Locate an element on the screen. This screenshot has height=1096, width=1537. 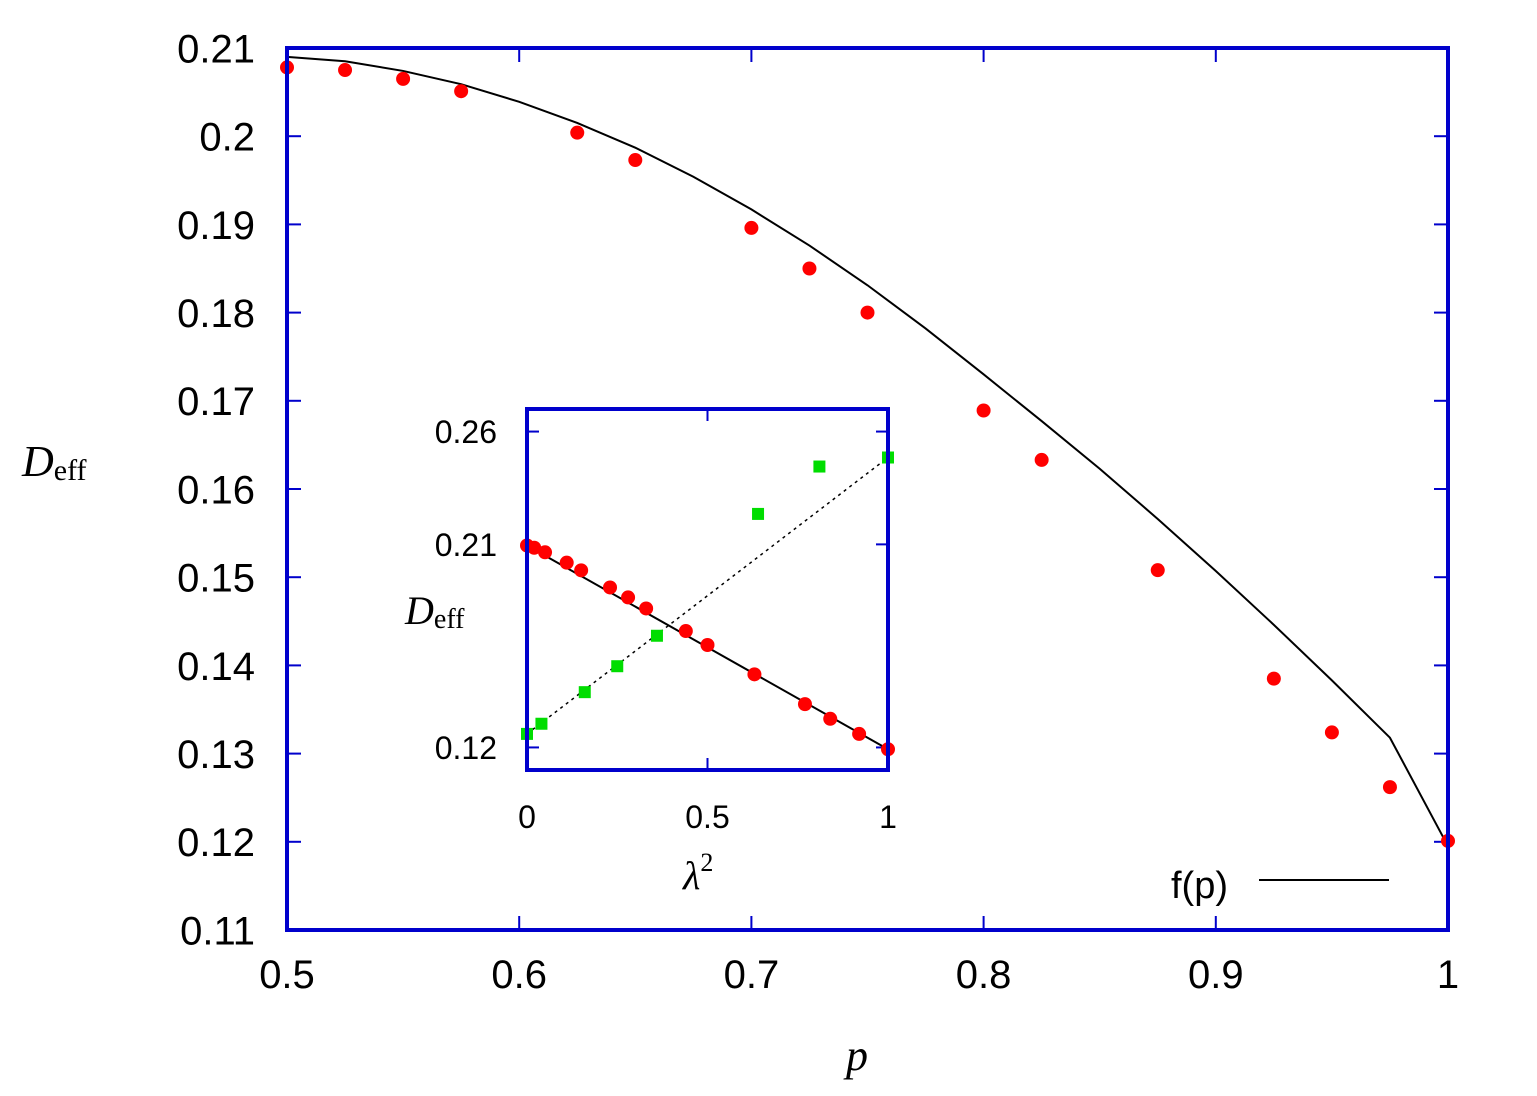
y-tick-label: 0.11 is located at coordinates (217, 931).